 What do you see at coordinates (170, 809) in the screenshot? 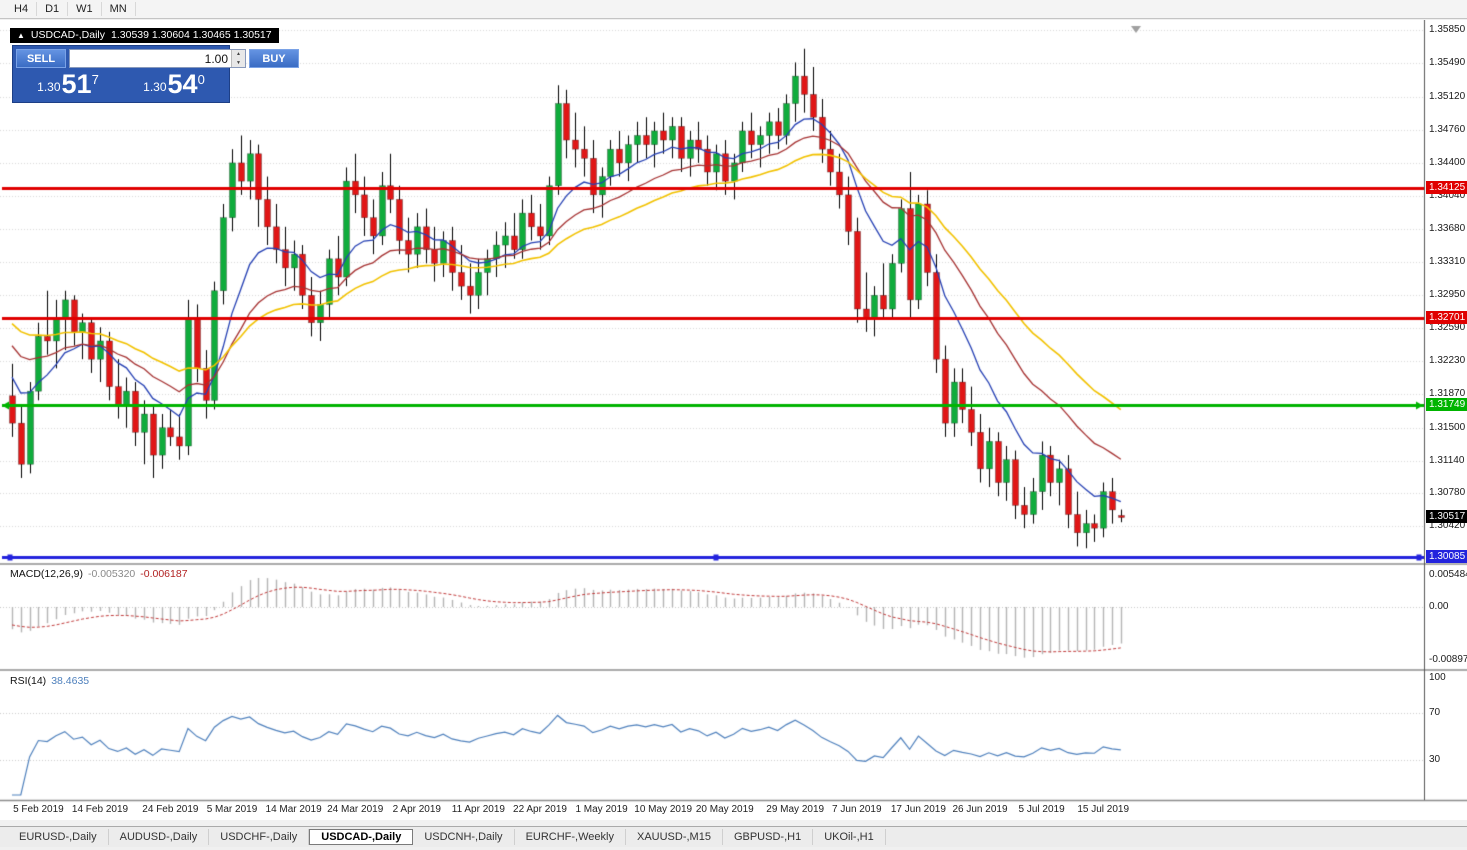
I see `date-axis-label: 24 Feb 2019` at bounding box center [170, 809].